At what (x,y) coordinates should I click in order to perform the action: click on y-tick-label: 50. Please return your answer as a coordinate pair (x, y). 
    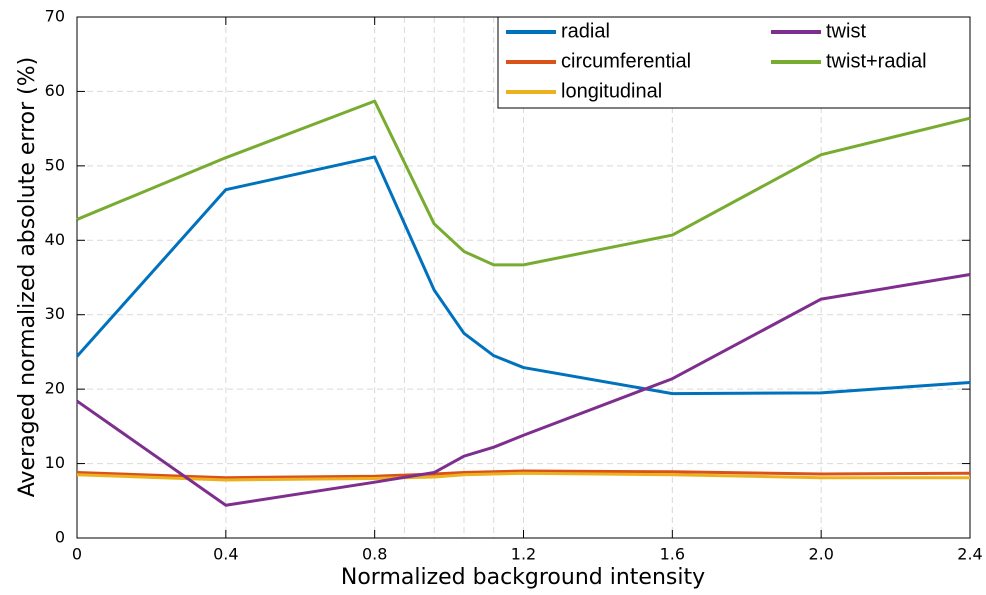
    Looking at the image, I should click on (55, 164).